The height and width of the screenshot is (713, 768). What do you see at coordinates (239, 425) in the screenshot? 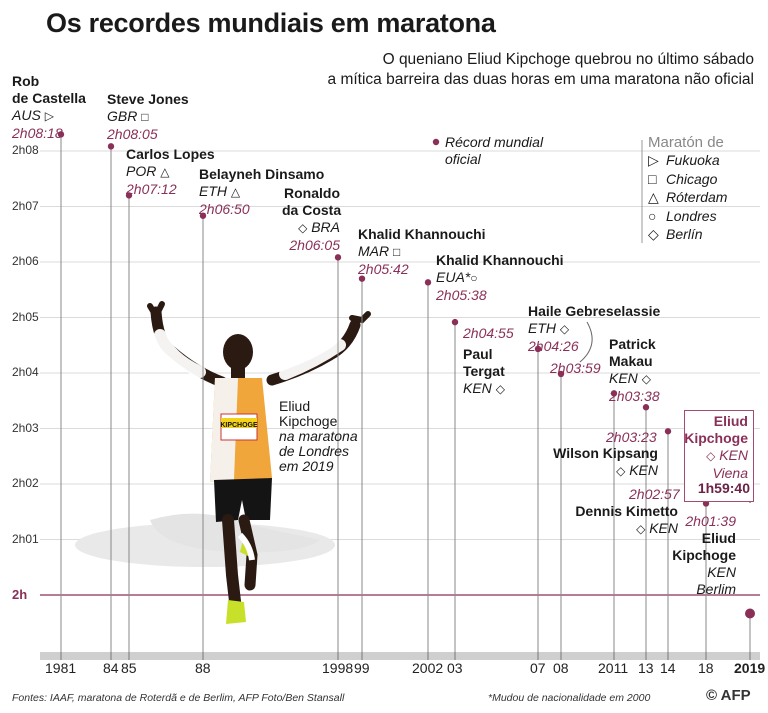
I see `bib-text: KIPCHOGE` at bounding box center [239, 425].